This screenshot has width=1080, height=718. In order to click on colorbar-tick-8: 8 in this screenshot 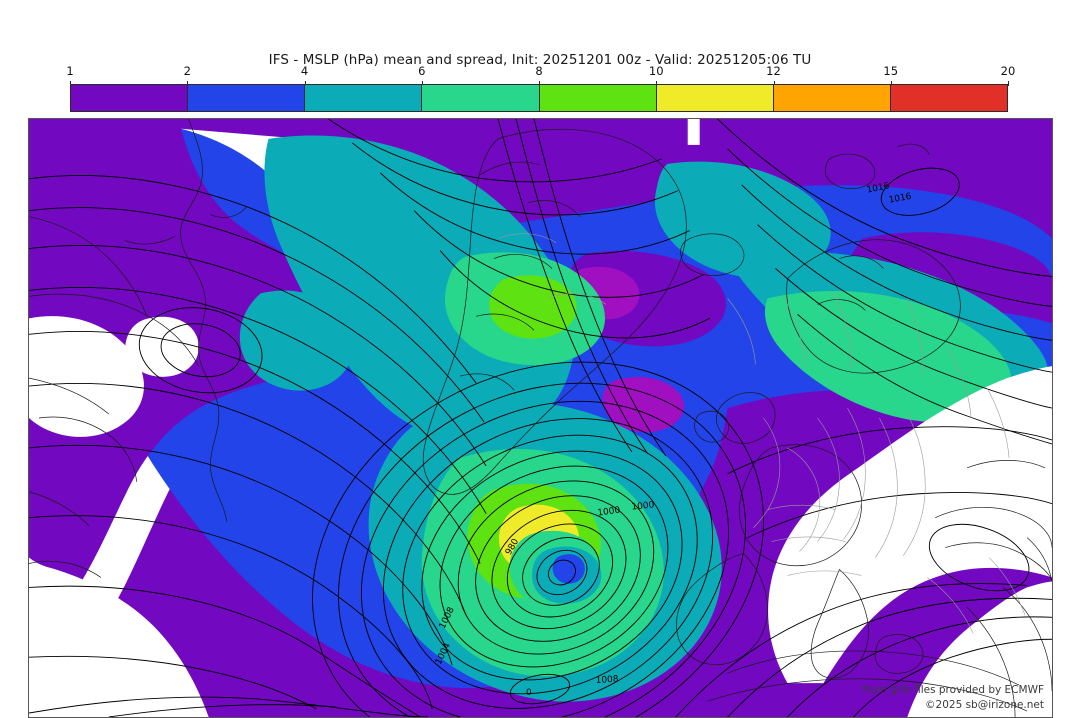, I will do `click(539, 71)`.